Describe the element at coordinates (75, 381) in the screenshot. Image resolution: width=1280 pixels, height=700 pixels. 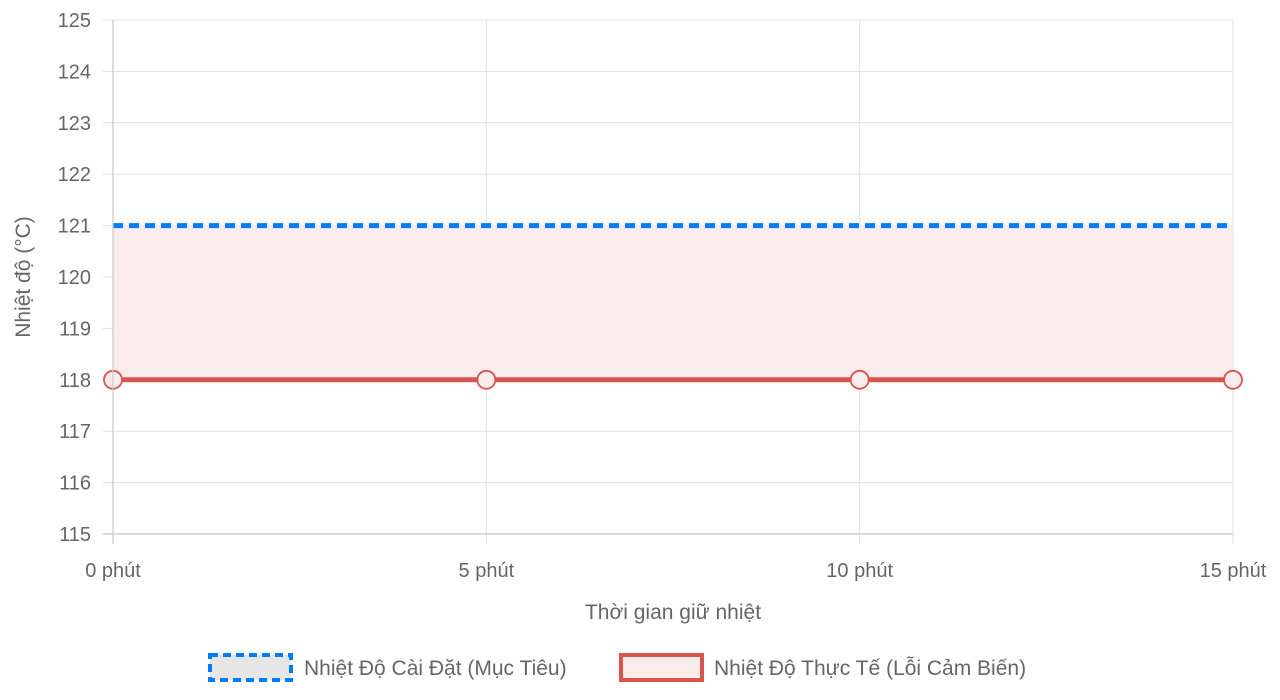
I see `y-tick-label: 118` at that location.